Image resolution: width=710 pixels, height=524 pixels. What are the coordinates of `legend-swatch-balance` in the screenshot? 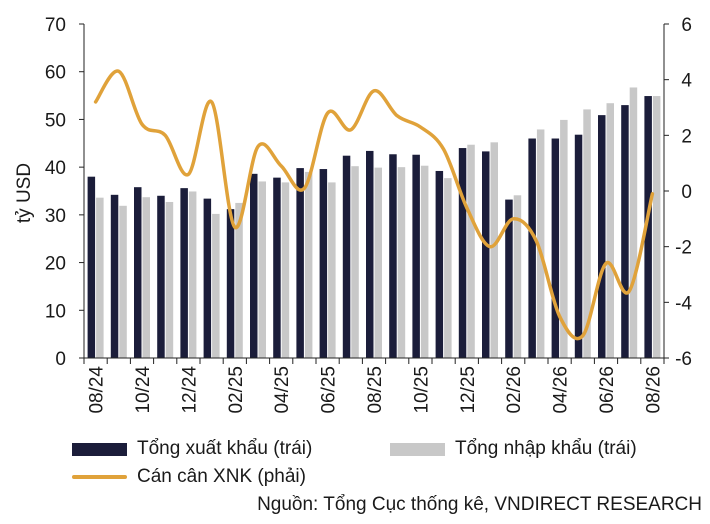 It's located at (99, 477).